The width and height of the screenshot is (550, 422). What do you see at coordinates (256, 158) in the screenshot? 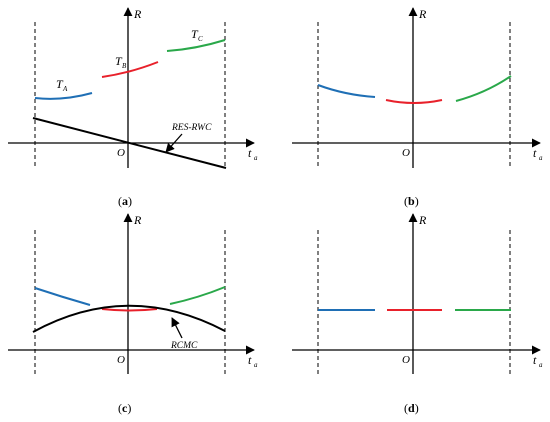
I see `panel-a-axis-label-a: a` at bounding box center [256, 158].